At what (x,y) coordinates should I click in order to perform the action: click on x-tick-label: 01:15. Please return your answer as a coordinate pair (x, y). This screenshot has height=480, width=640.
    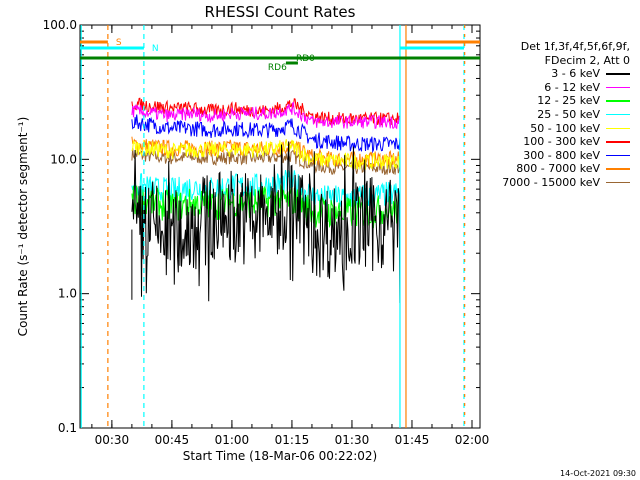
    Looking at the image, I should click on (292, 440).